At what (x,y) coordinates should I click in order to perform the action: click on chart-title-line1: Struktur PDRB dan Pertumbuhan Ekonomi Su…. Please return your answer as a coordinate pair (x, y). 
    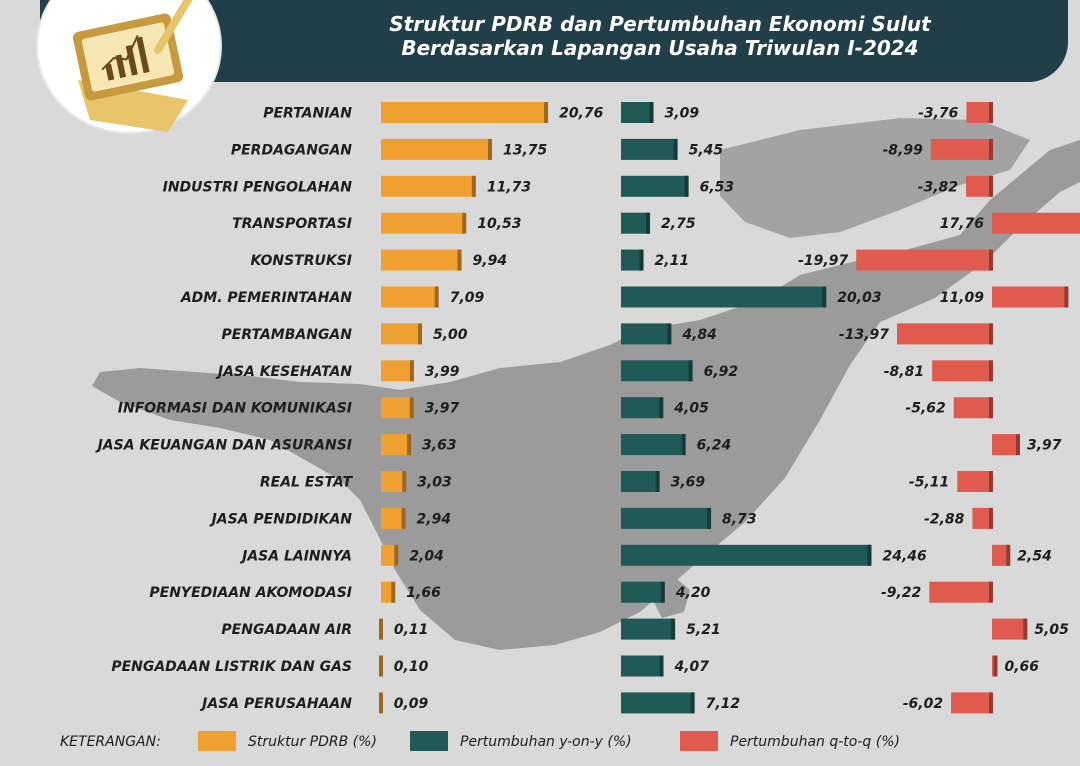
    Looking at the image, I should click on (660, 24).